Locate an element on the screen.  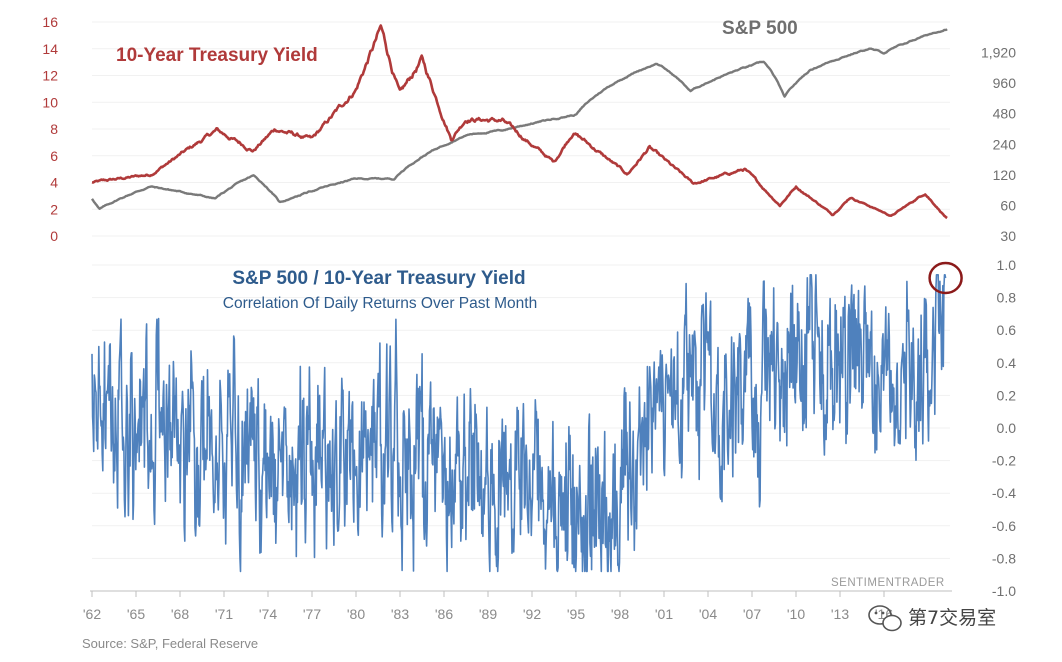
x-axis-tick-label: '89 is located at coordinates (488, 614).